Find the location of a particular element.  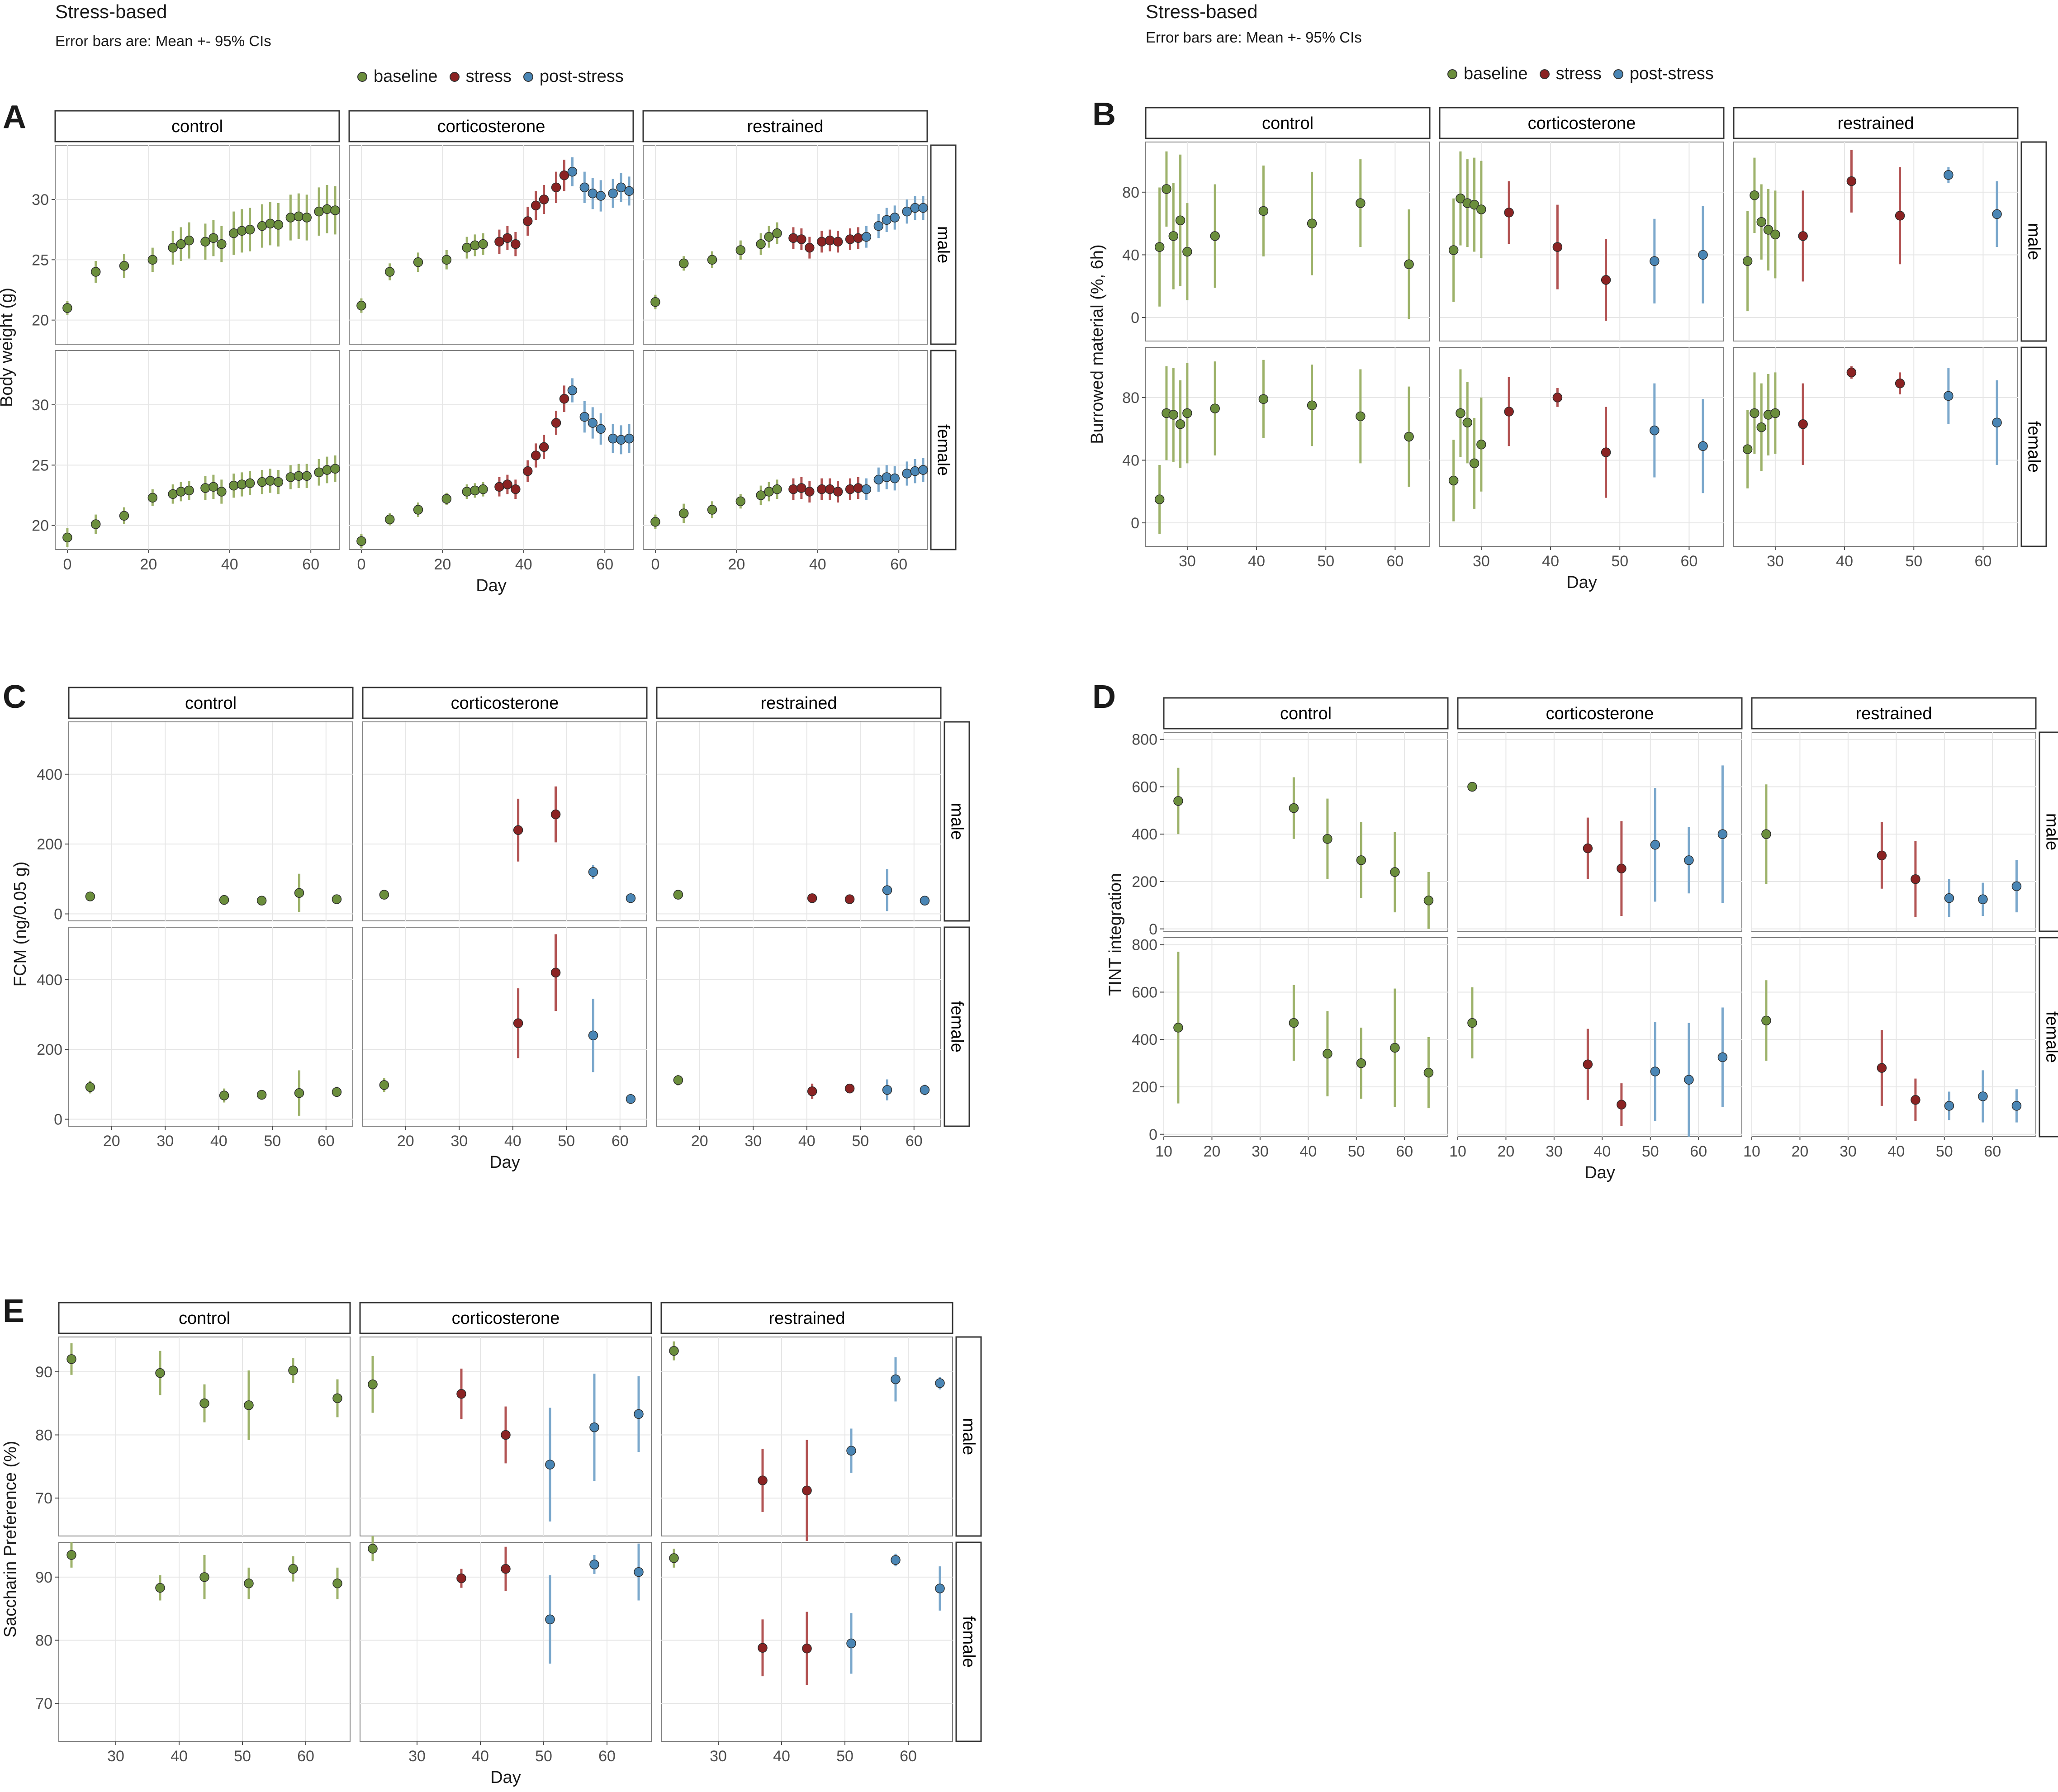

legend-dot-stress is located at coordinates (454, 76).